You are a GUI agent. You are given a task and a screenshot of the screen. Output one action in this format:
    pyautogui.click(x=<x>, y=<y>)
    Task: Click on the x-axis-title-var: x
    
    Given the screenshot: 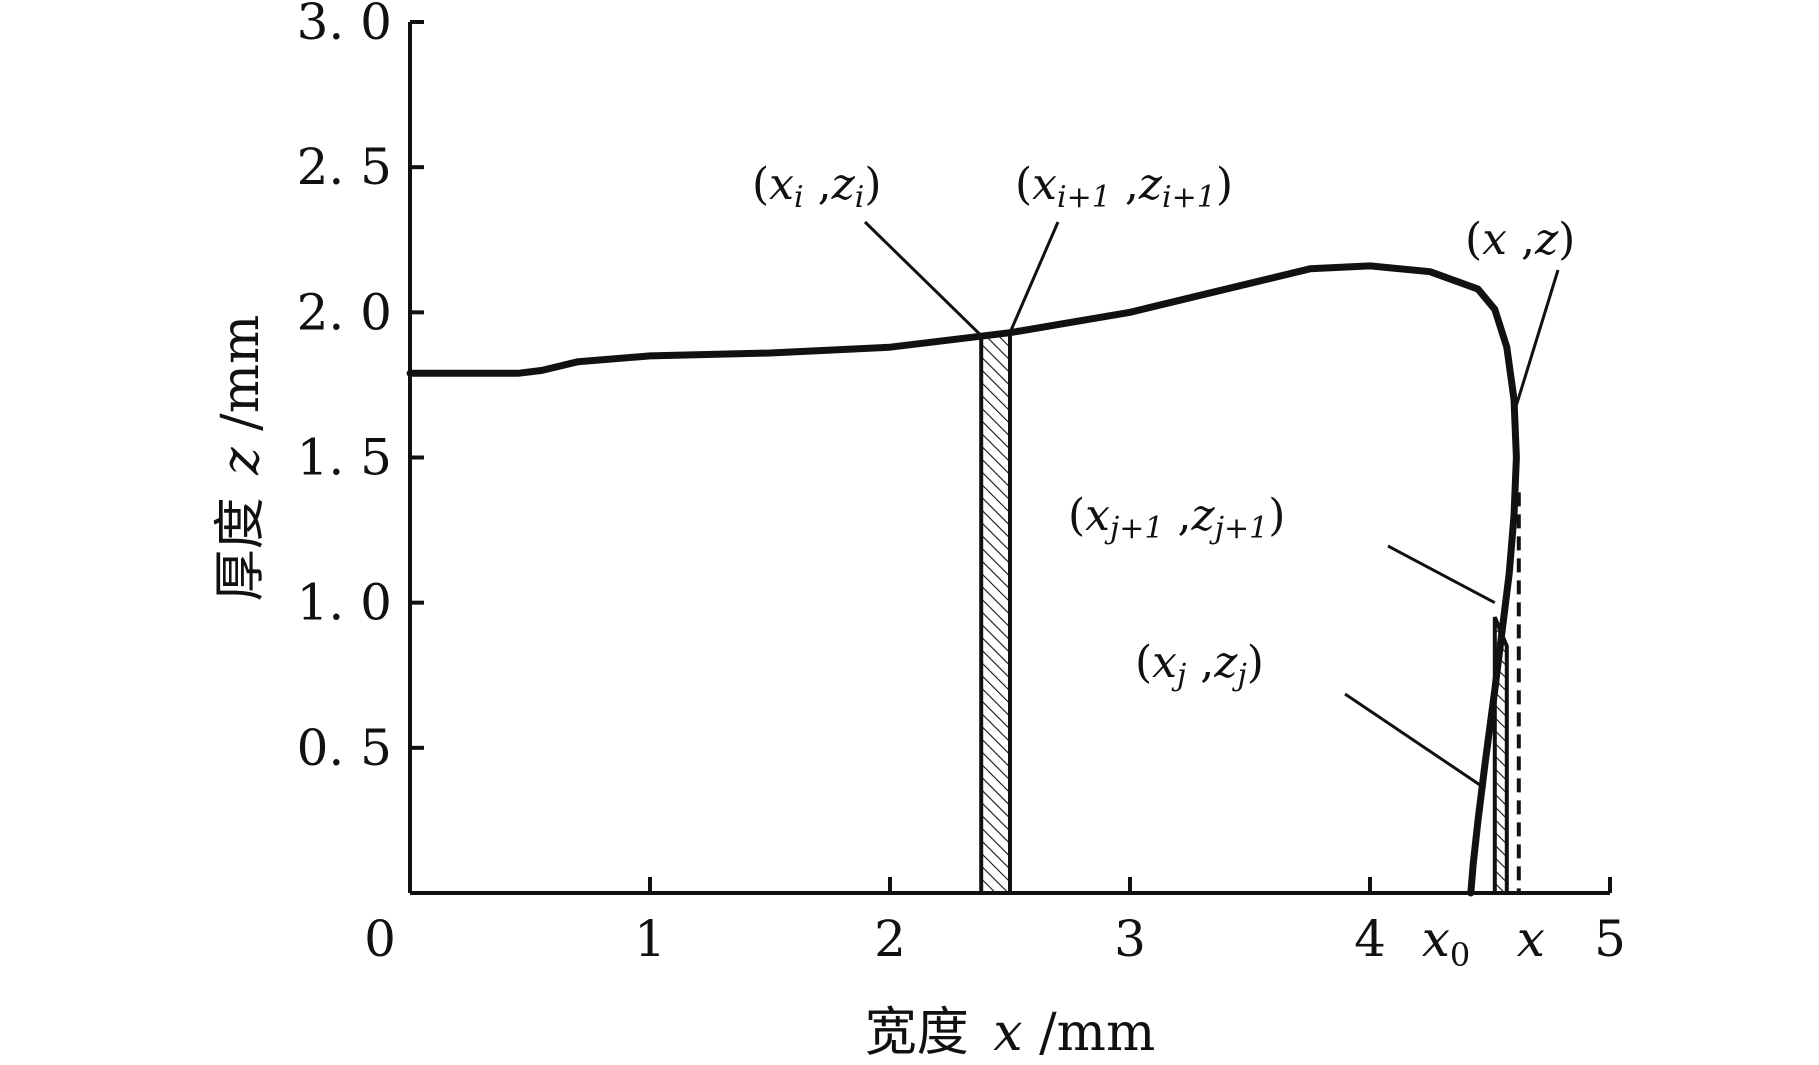 What is the action you would take?
    pyautogui.click(x=1007, y=1033)
    